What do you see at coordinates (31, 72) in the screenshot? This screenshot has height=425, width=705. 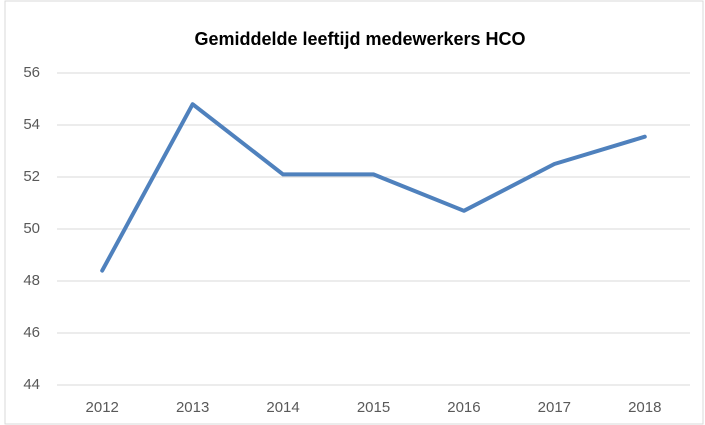 I see `y-tick-label: 56` at bounding box center [31, 72].